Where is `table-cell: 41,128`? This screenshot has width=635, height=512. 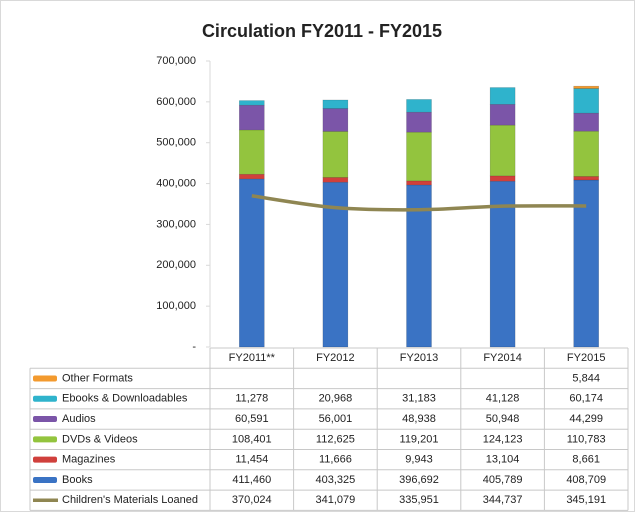 table-cell: 41,128 is located at coordinates (503, 399).